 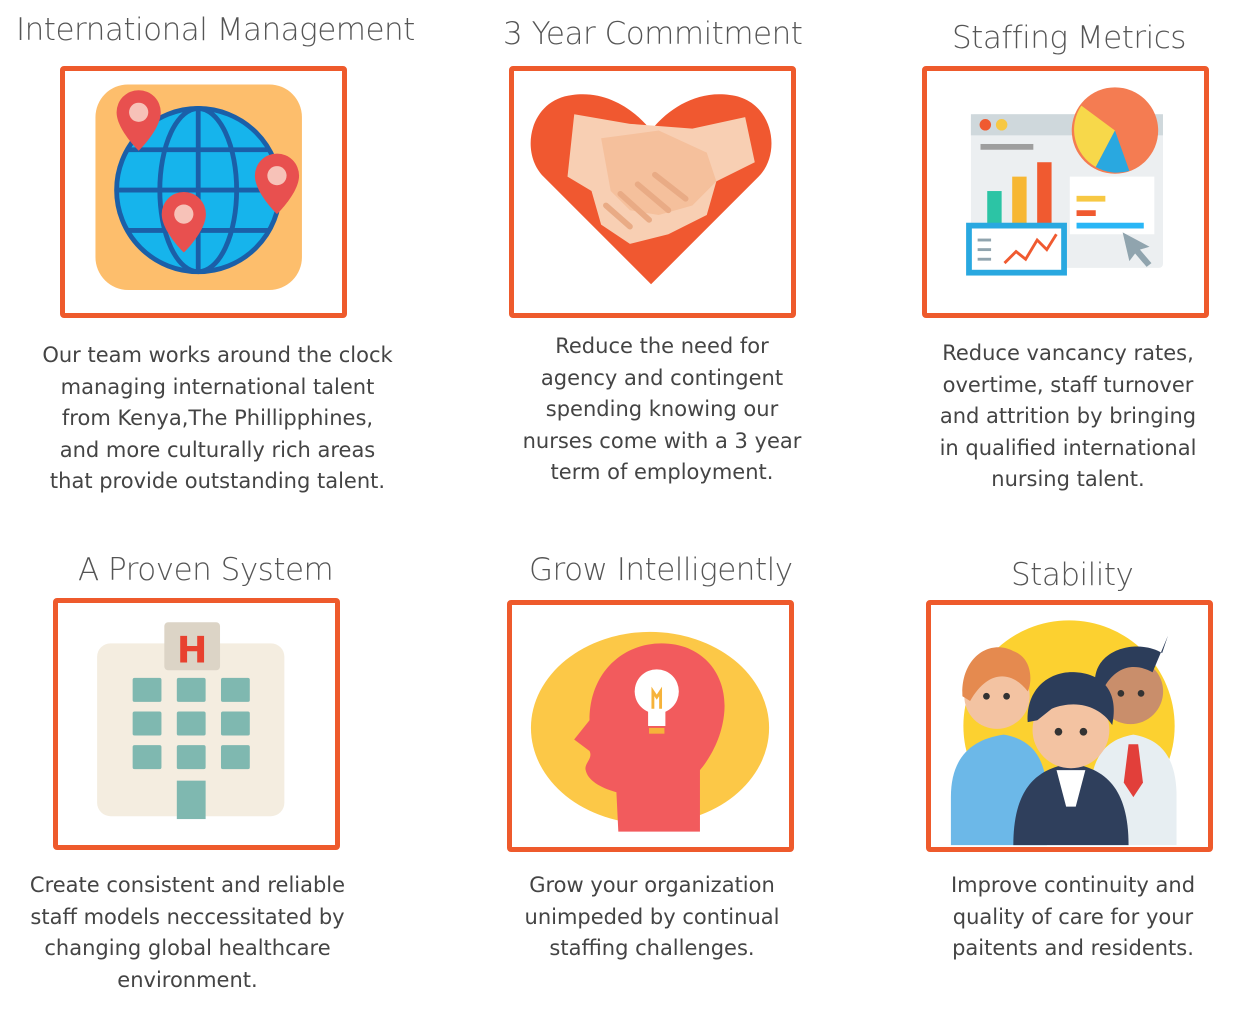 I want to click on globe-map-pins-icon, so click(x=203, y=192).